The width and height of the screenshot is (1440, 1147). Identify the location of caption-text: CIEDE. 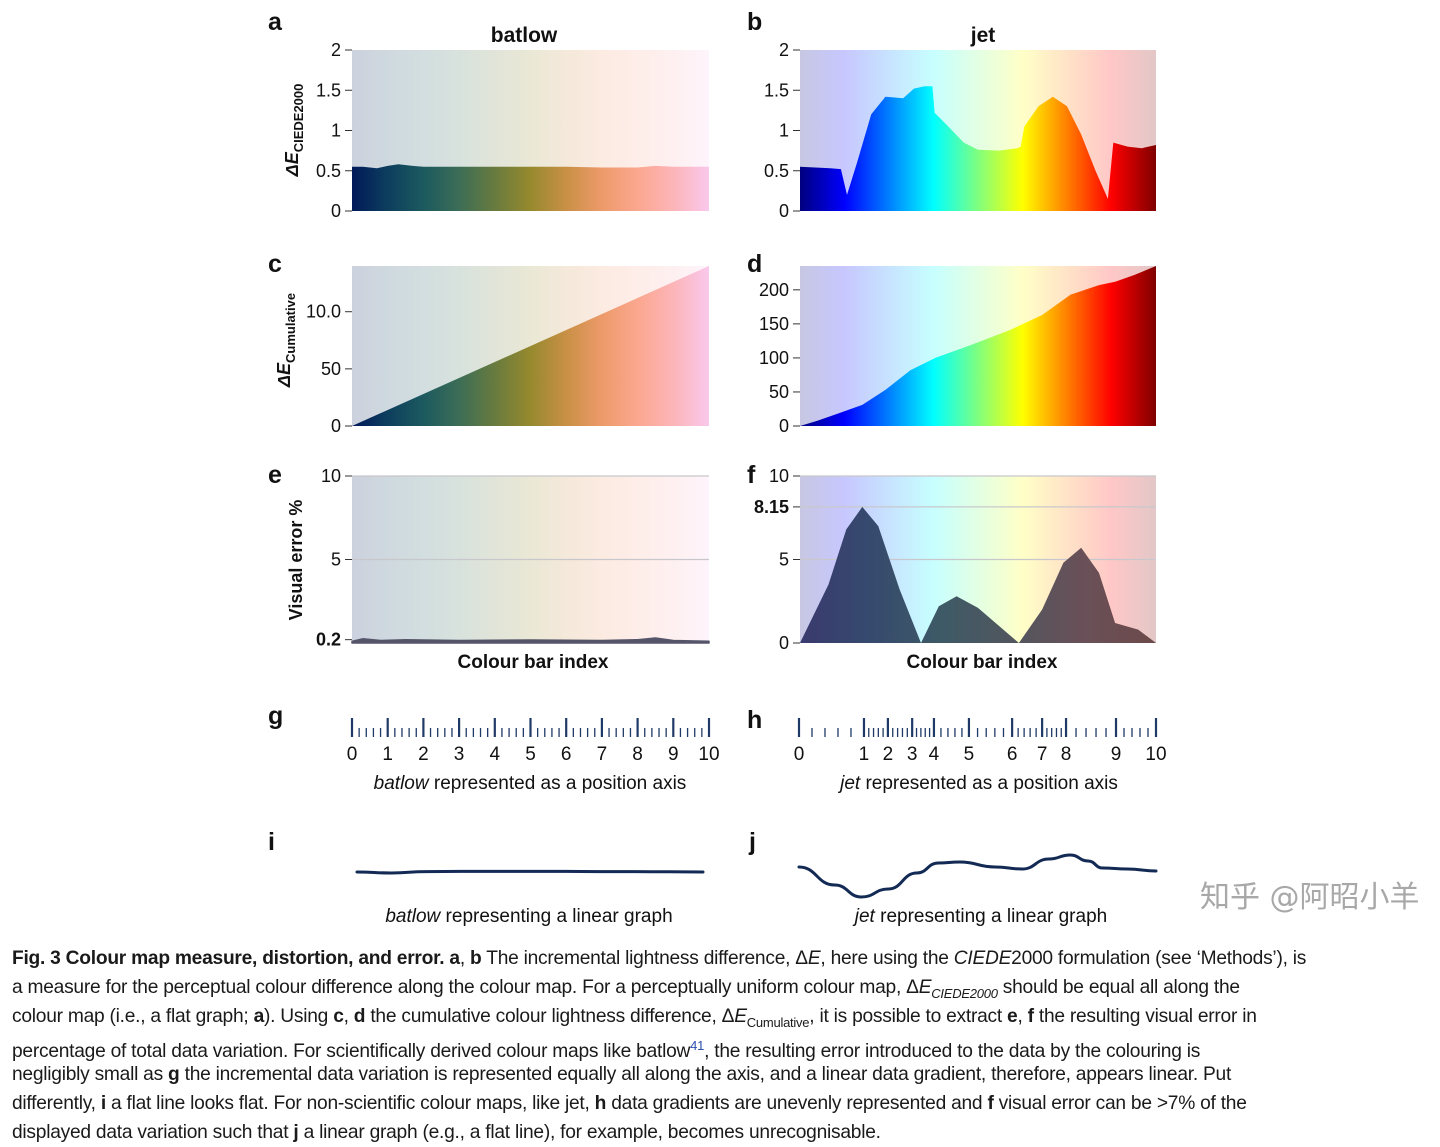
(982, 958).